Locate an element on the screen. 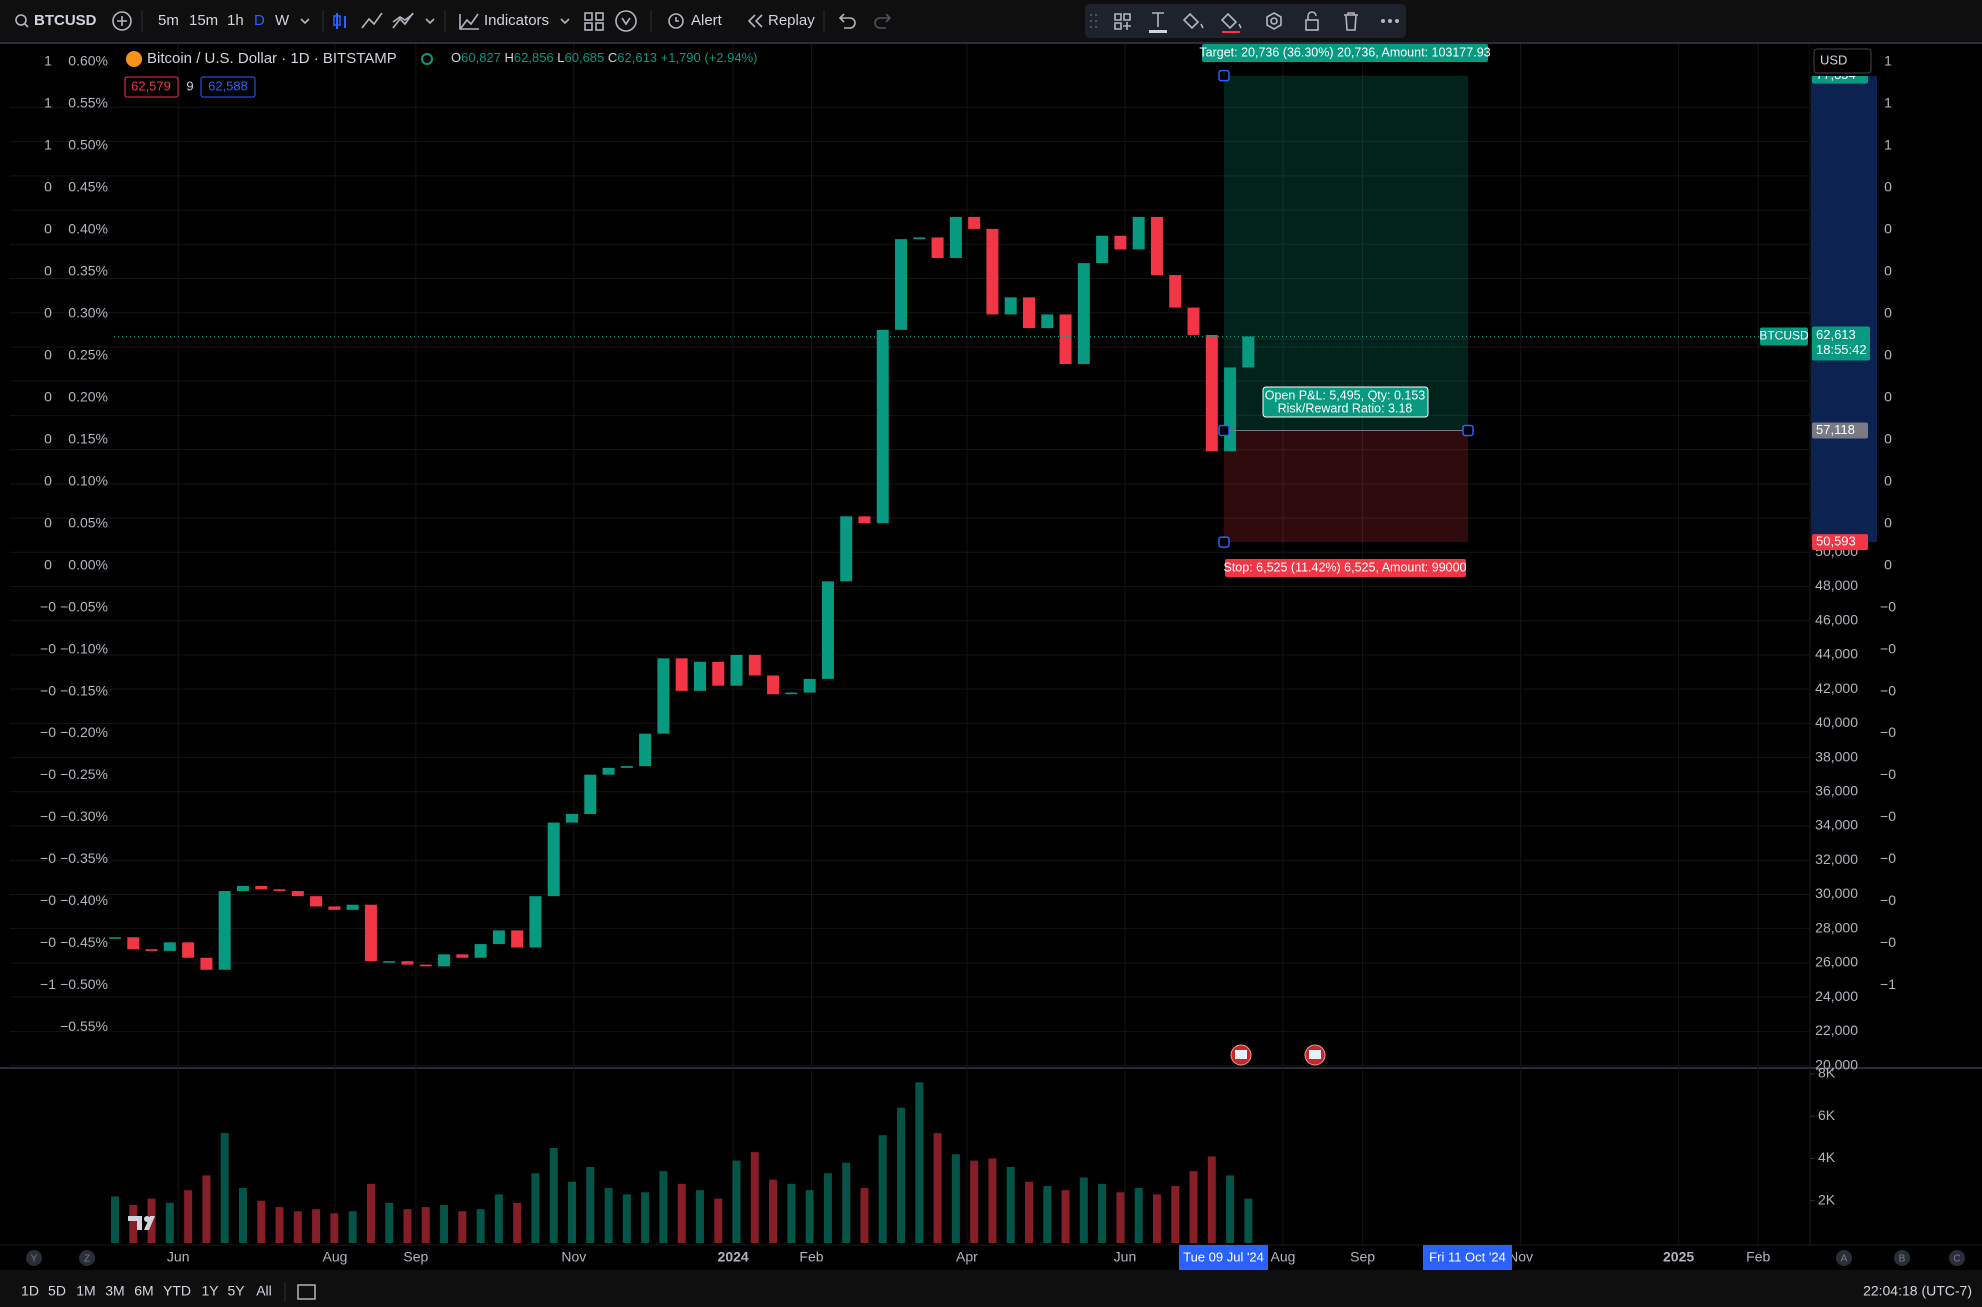 The height and width of the screenshot is (1307, 1982). currency: USD is located at coordinates (1833, 59).